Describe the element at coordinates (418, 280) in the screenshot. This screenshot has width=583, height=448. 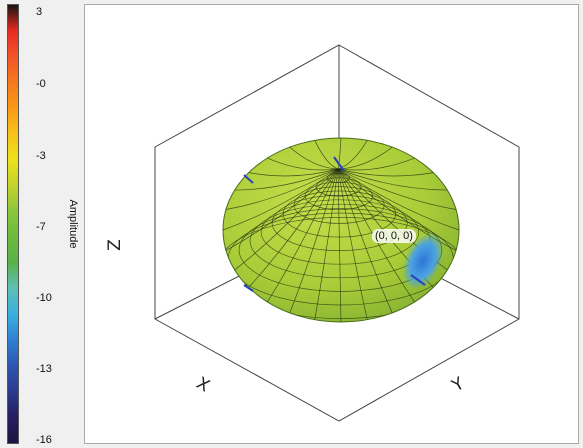
I see `y-axis-tick` at that location.